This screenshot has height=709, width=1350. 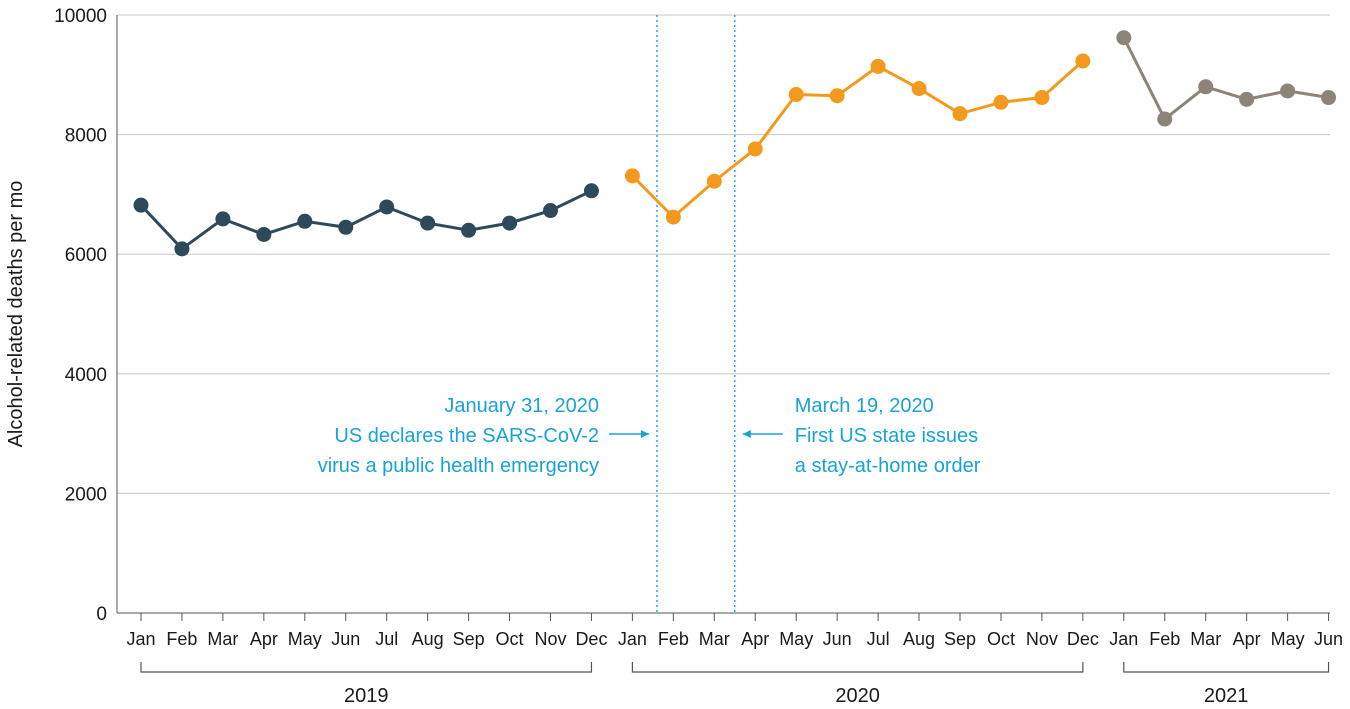 I want to click on y-tick-label: 4000, so click(x=86, y=375).